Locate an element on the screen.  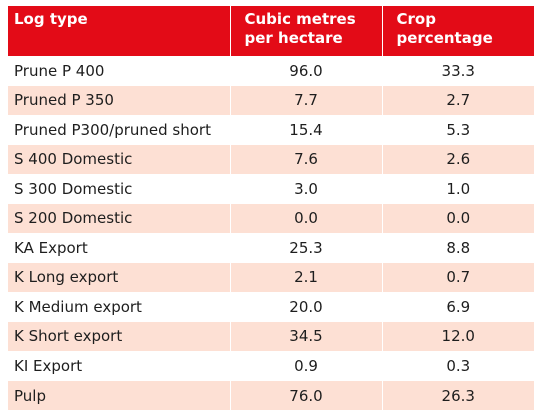
table-row: KA Export 25.3 8.8 is located at coordinates (271, 247).